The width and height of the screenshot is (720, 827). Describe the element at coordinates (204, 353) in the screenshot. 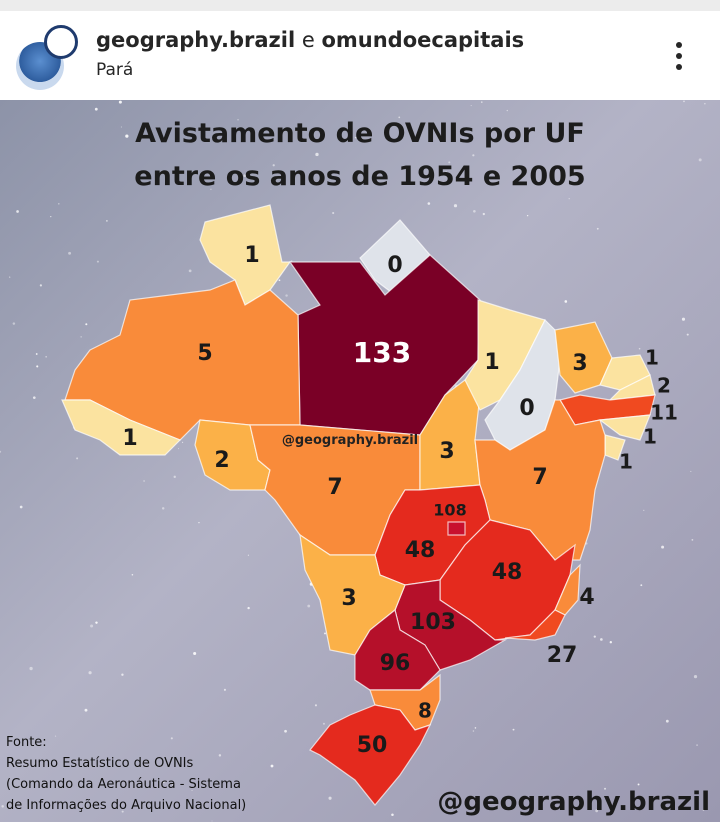

I see `state-value: 5` at that location.